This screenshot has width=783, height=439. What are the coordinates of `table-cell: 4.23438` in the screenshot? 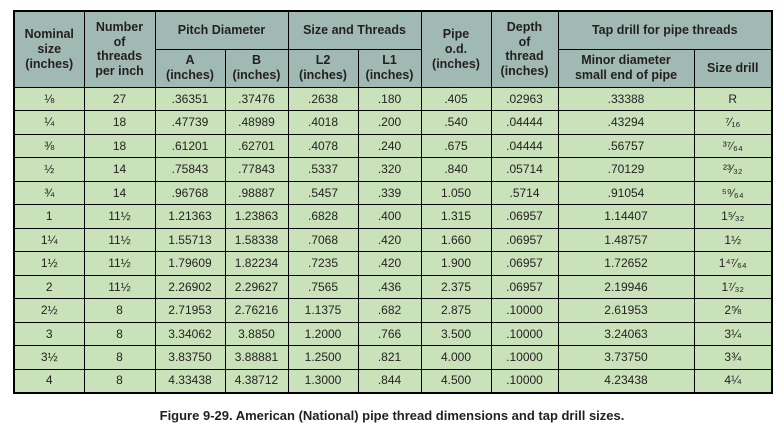 It's located at (626, 380).